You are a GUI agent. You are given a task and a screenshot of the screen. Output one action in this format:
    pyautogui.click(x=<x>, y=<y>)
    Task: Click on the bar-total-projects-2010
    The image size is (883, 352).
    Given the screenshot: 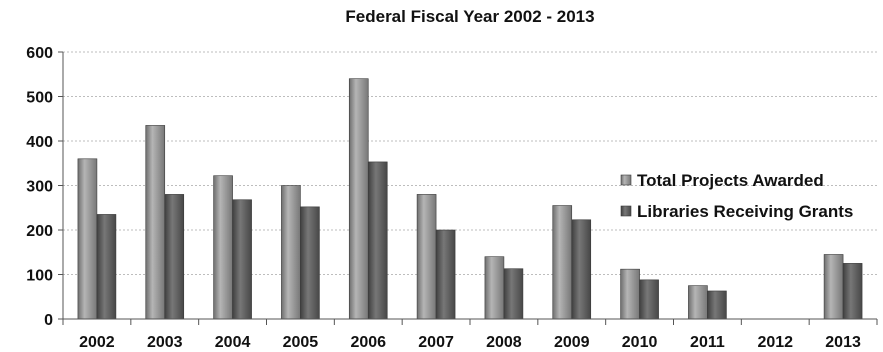 What is the action you would take?
    pyautogui.click(x=630, y=294)
    